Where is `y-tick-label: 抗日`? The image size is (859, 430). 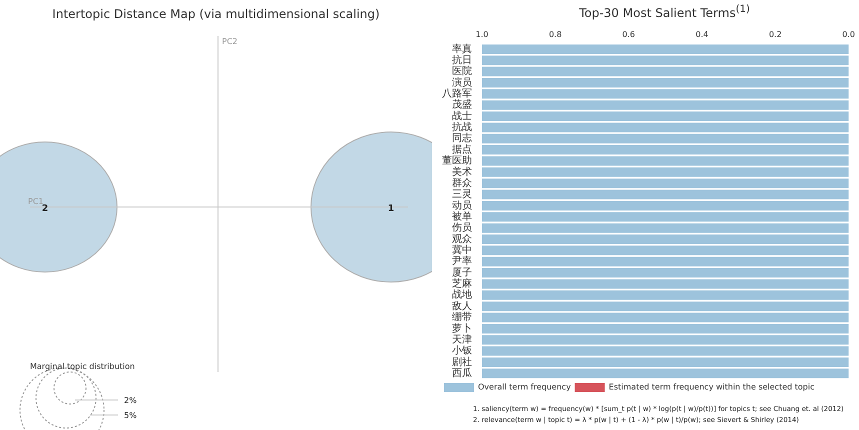 y-tick-label: 抗日 is located at coordinates (462, 60).